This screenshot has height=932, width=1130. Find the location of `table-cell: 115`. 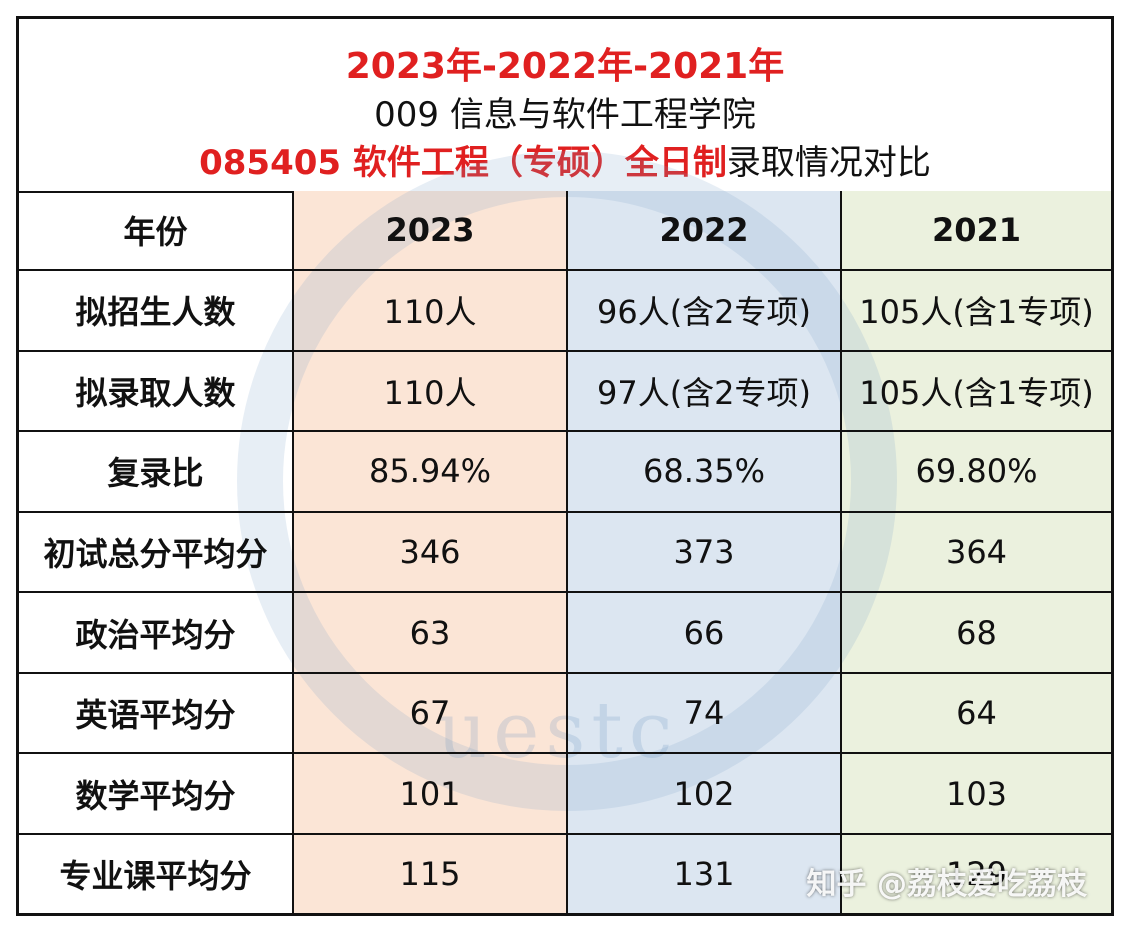

table-cell: 115 is located at coordinates (430, 873).